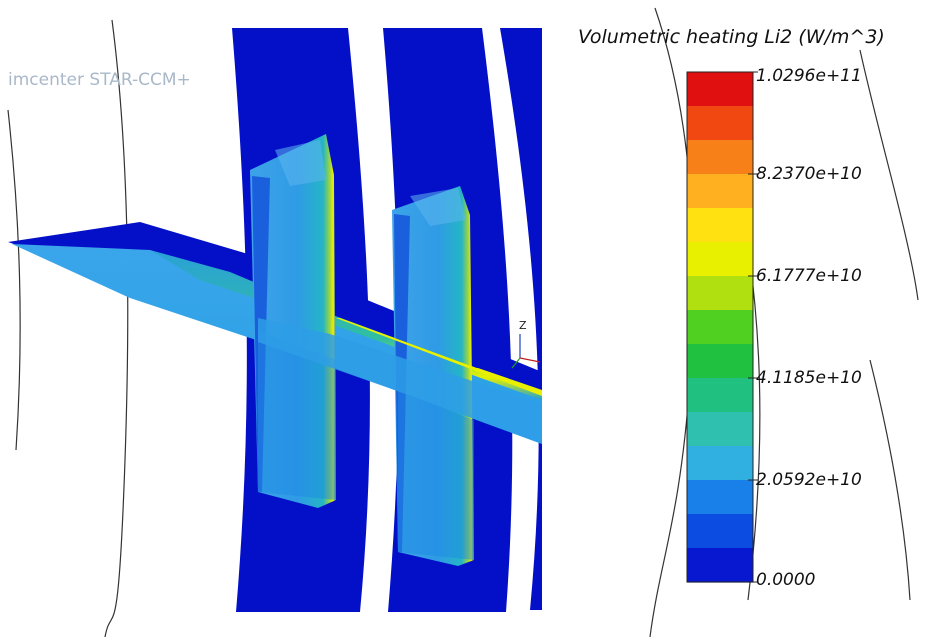 The image size is (925, 637). What do you see at coordinates (526, 351) in the screenshot?
I see `axis-triad` at bounding box center [526, 351].